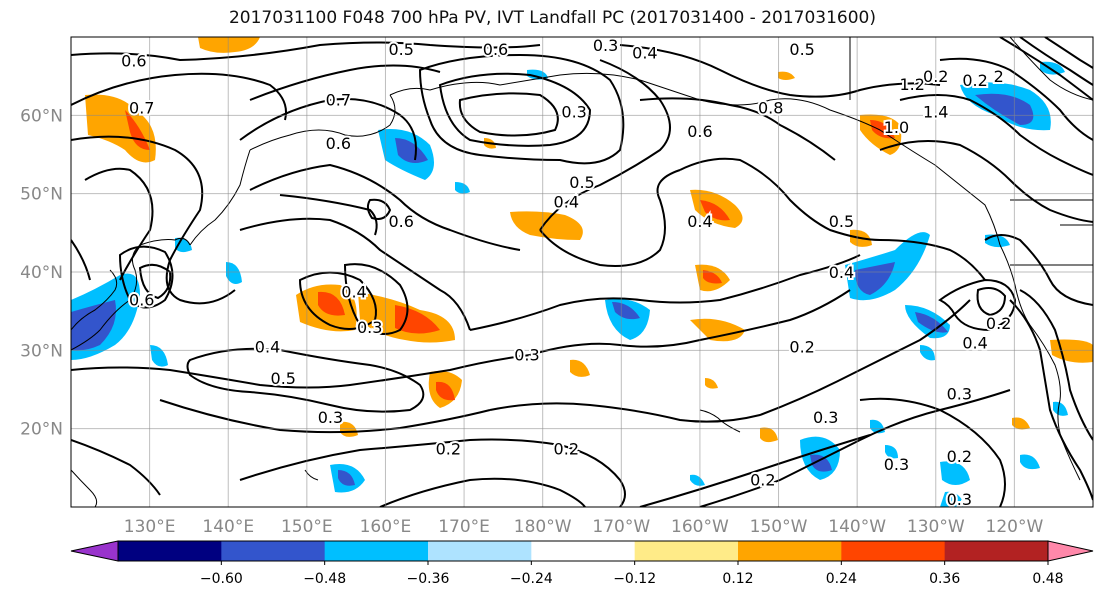 This screenshot has width=1105, height=601. What do you see at coordinates (41, 430) in the screenshot?
I see `lat-tick-label: 20°N` at bounding box center [41, 430].